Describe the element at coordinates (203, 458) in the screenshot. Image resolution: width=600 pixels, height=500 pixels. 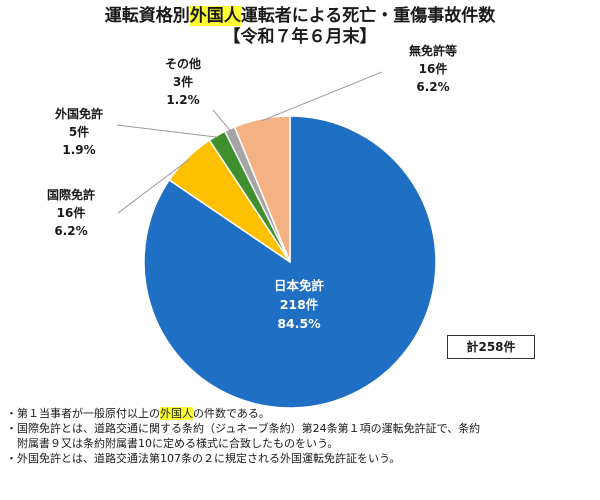
I see `footnote-3: ・外国免許とは、道路交通法第107条の２に規定される外国運転免許証をいう。` at that location.